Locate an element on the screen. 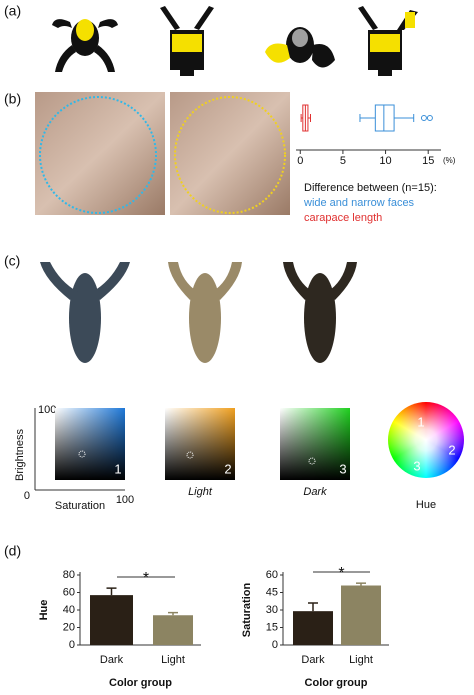 Image resolution: width=474 pixels, height=695 pixels. legend-entry: carapace length is located at coordinates (343, 218).